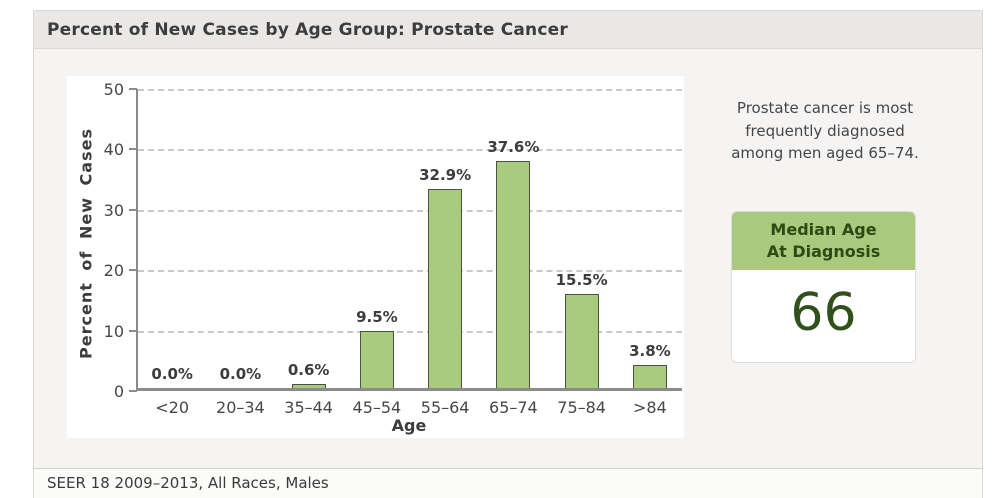 The height and width of the screenshot is (498, 994). I want to click on x-tick-label: 55–64, so click(445, 407).